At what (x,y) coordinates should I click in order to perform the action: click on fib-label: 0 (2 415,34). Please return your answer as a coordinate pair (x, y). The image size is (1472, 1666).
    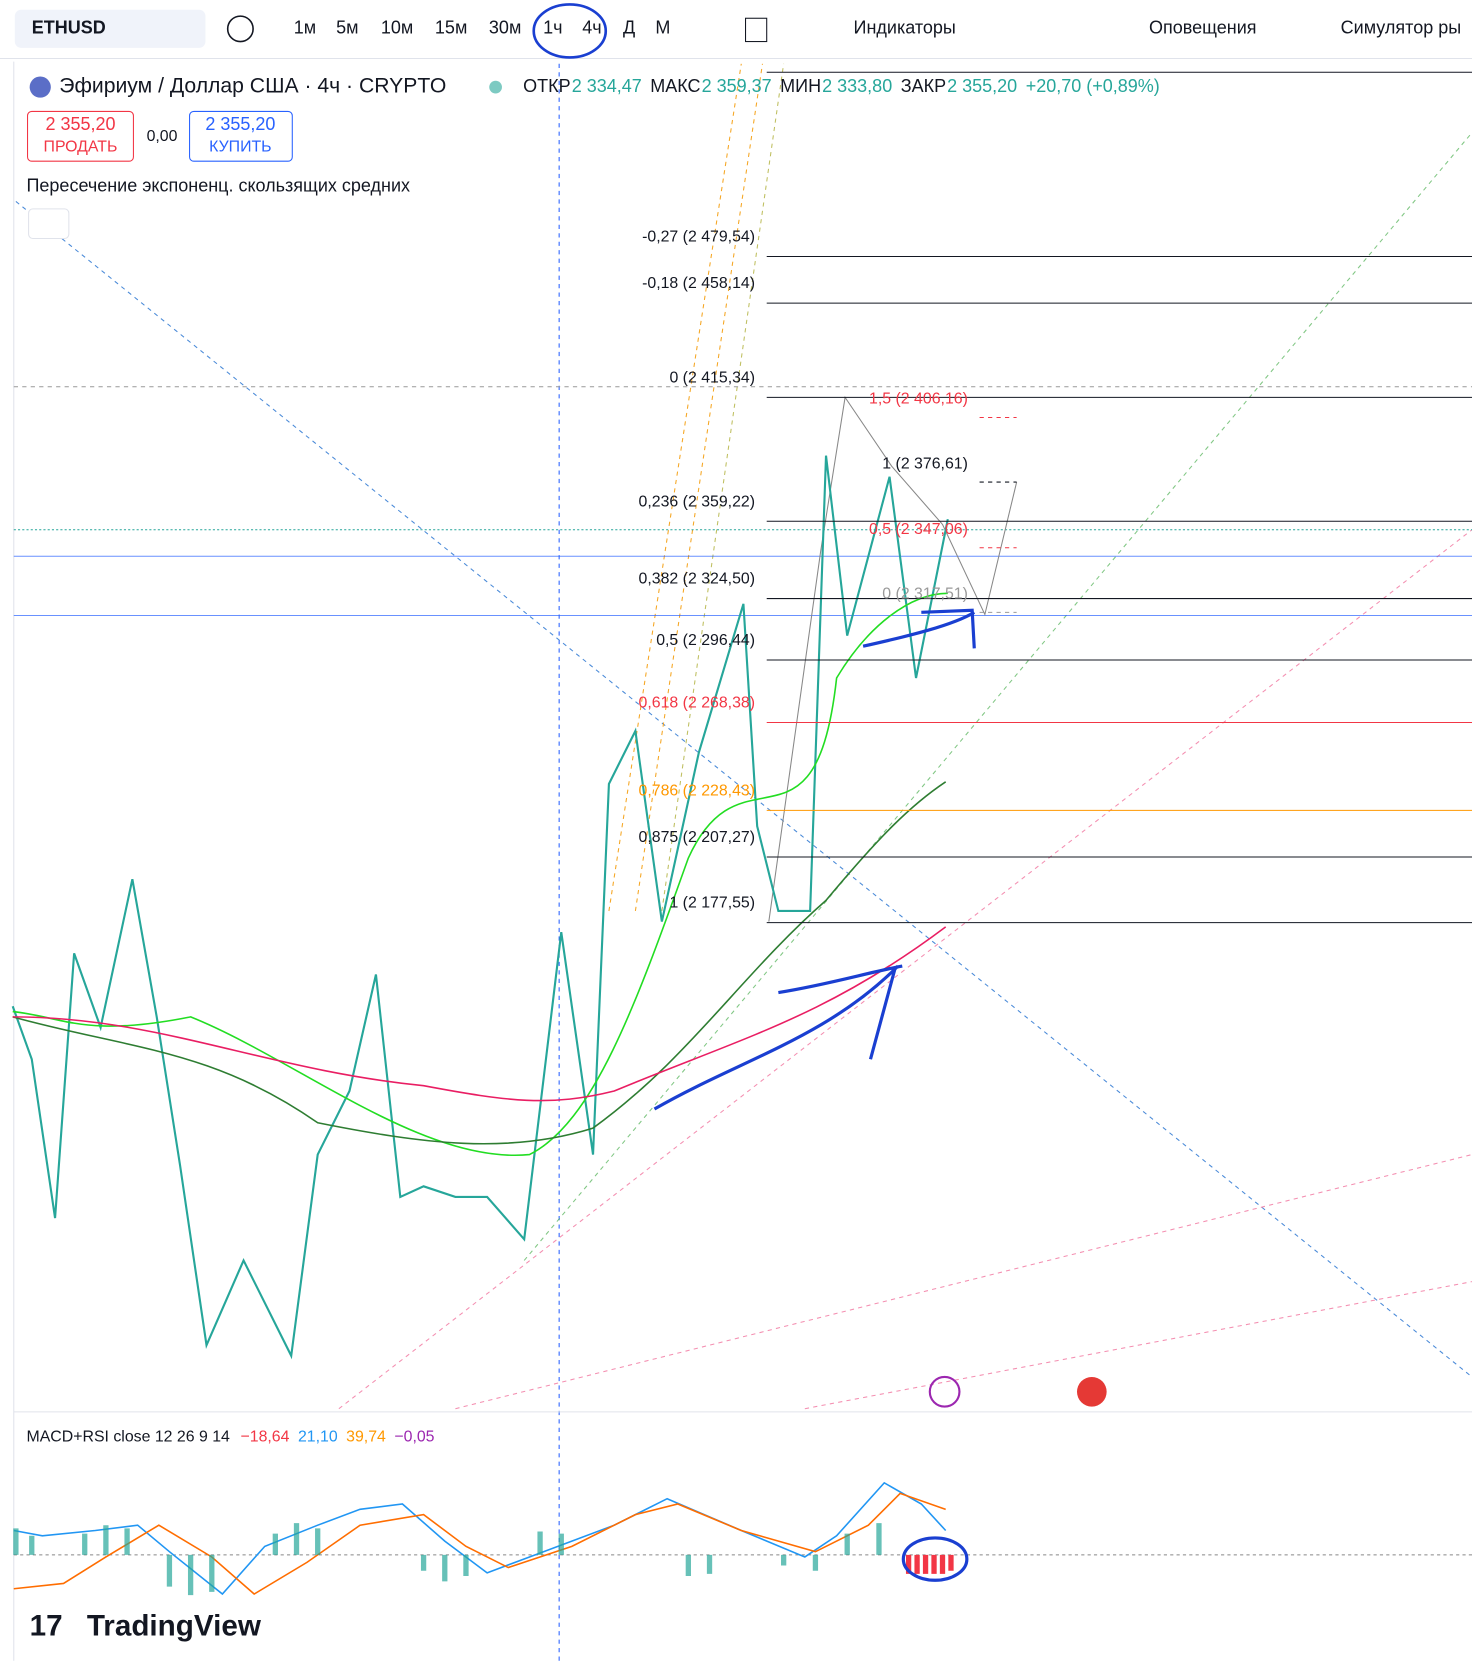
    Looking at the image, I should click on (712, 377).